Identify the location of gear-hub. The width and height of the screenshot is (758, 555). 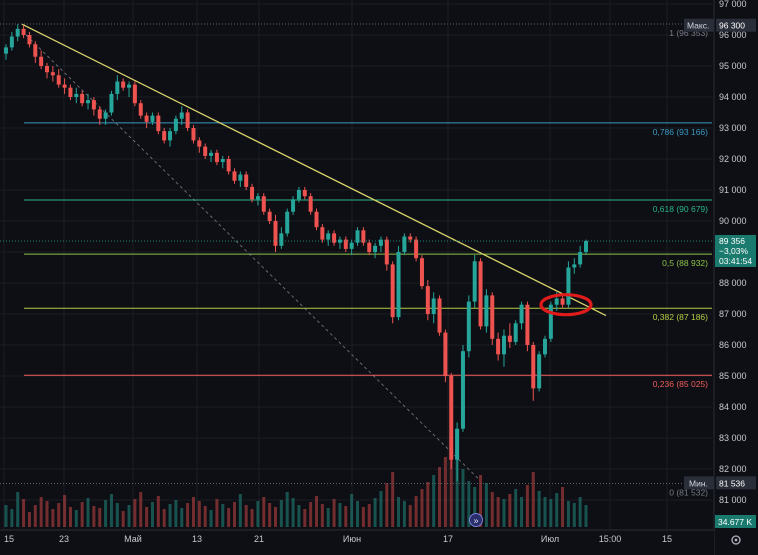
(736, 540).